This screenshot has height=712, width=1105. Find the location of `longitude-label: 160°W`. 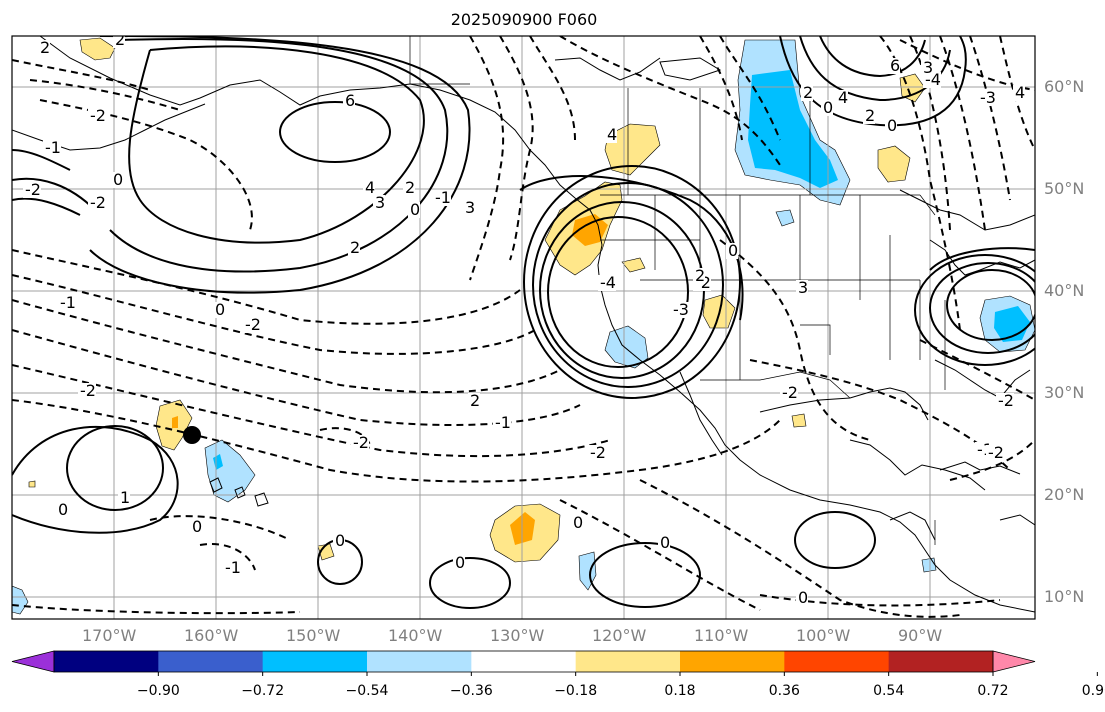

longitude-label: 160°W is located at coordinates (211, 635).